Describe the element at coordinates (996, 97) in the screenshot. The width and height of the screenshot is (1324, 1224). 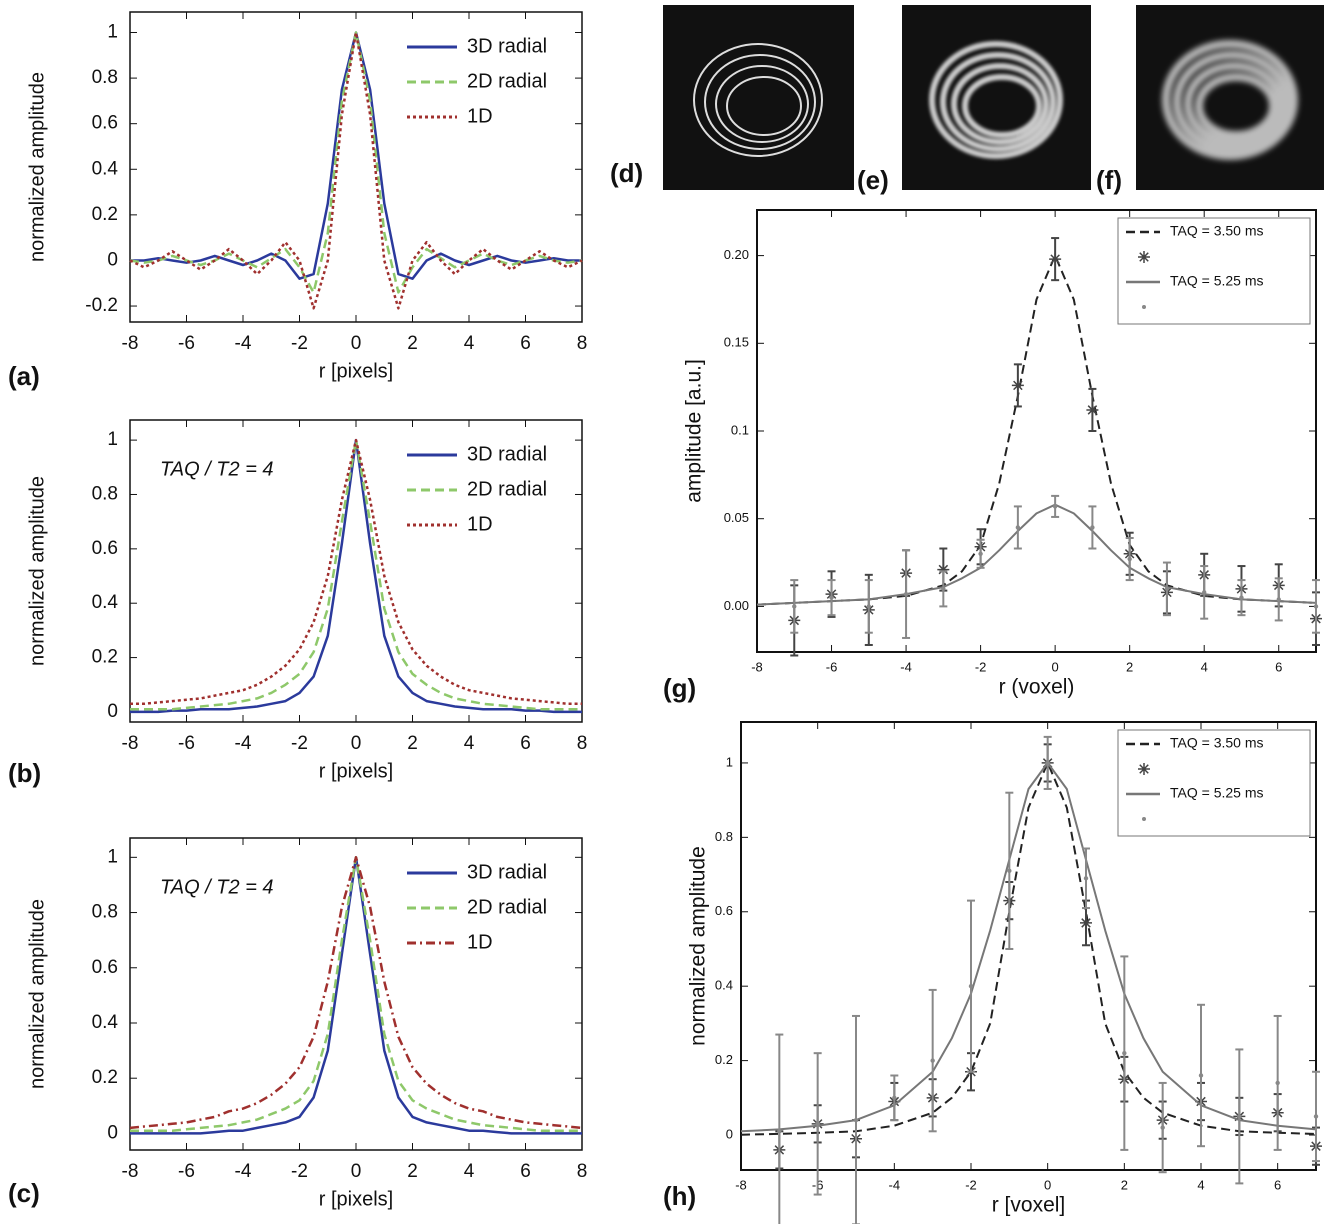
I see `image-e` at that location.